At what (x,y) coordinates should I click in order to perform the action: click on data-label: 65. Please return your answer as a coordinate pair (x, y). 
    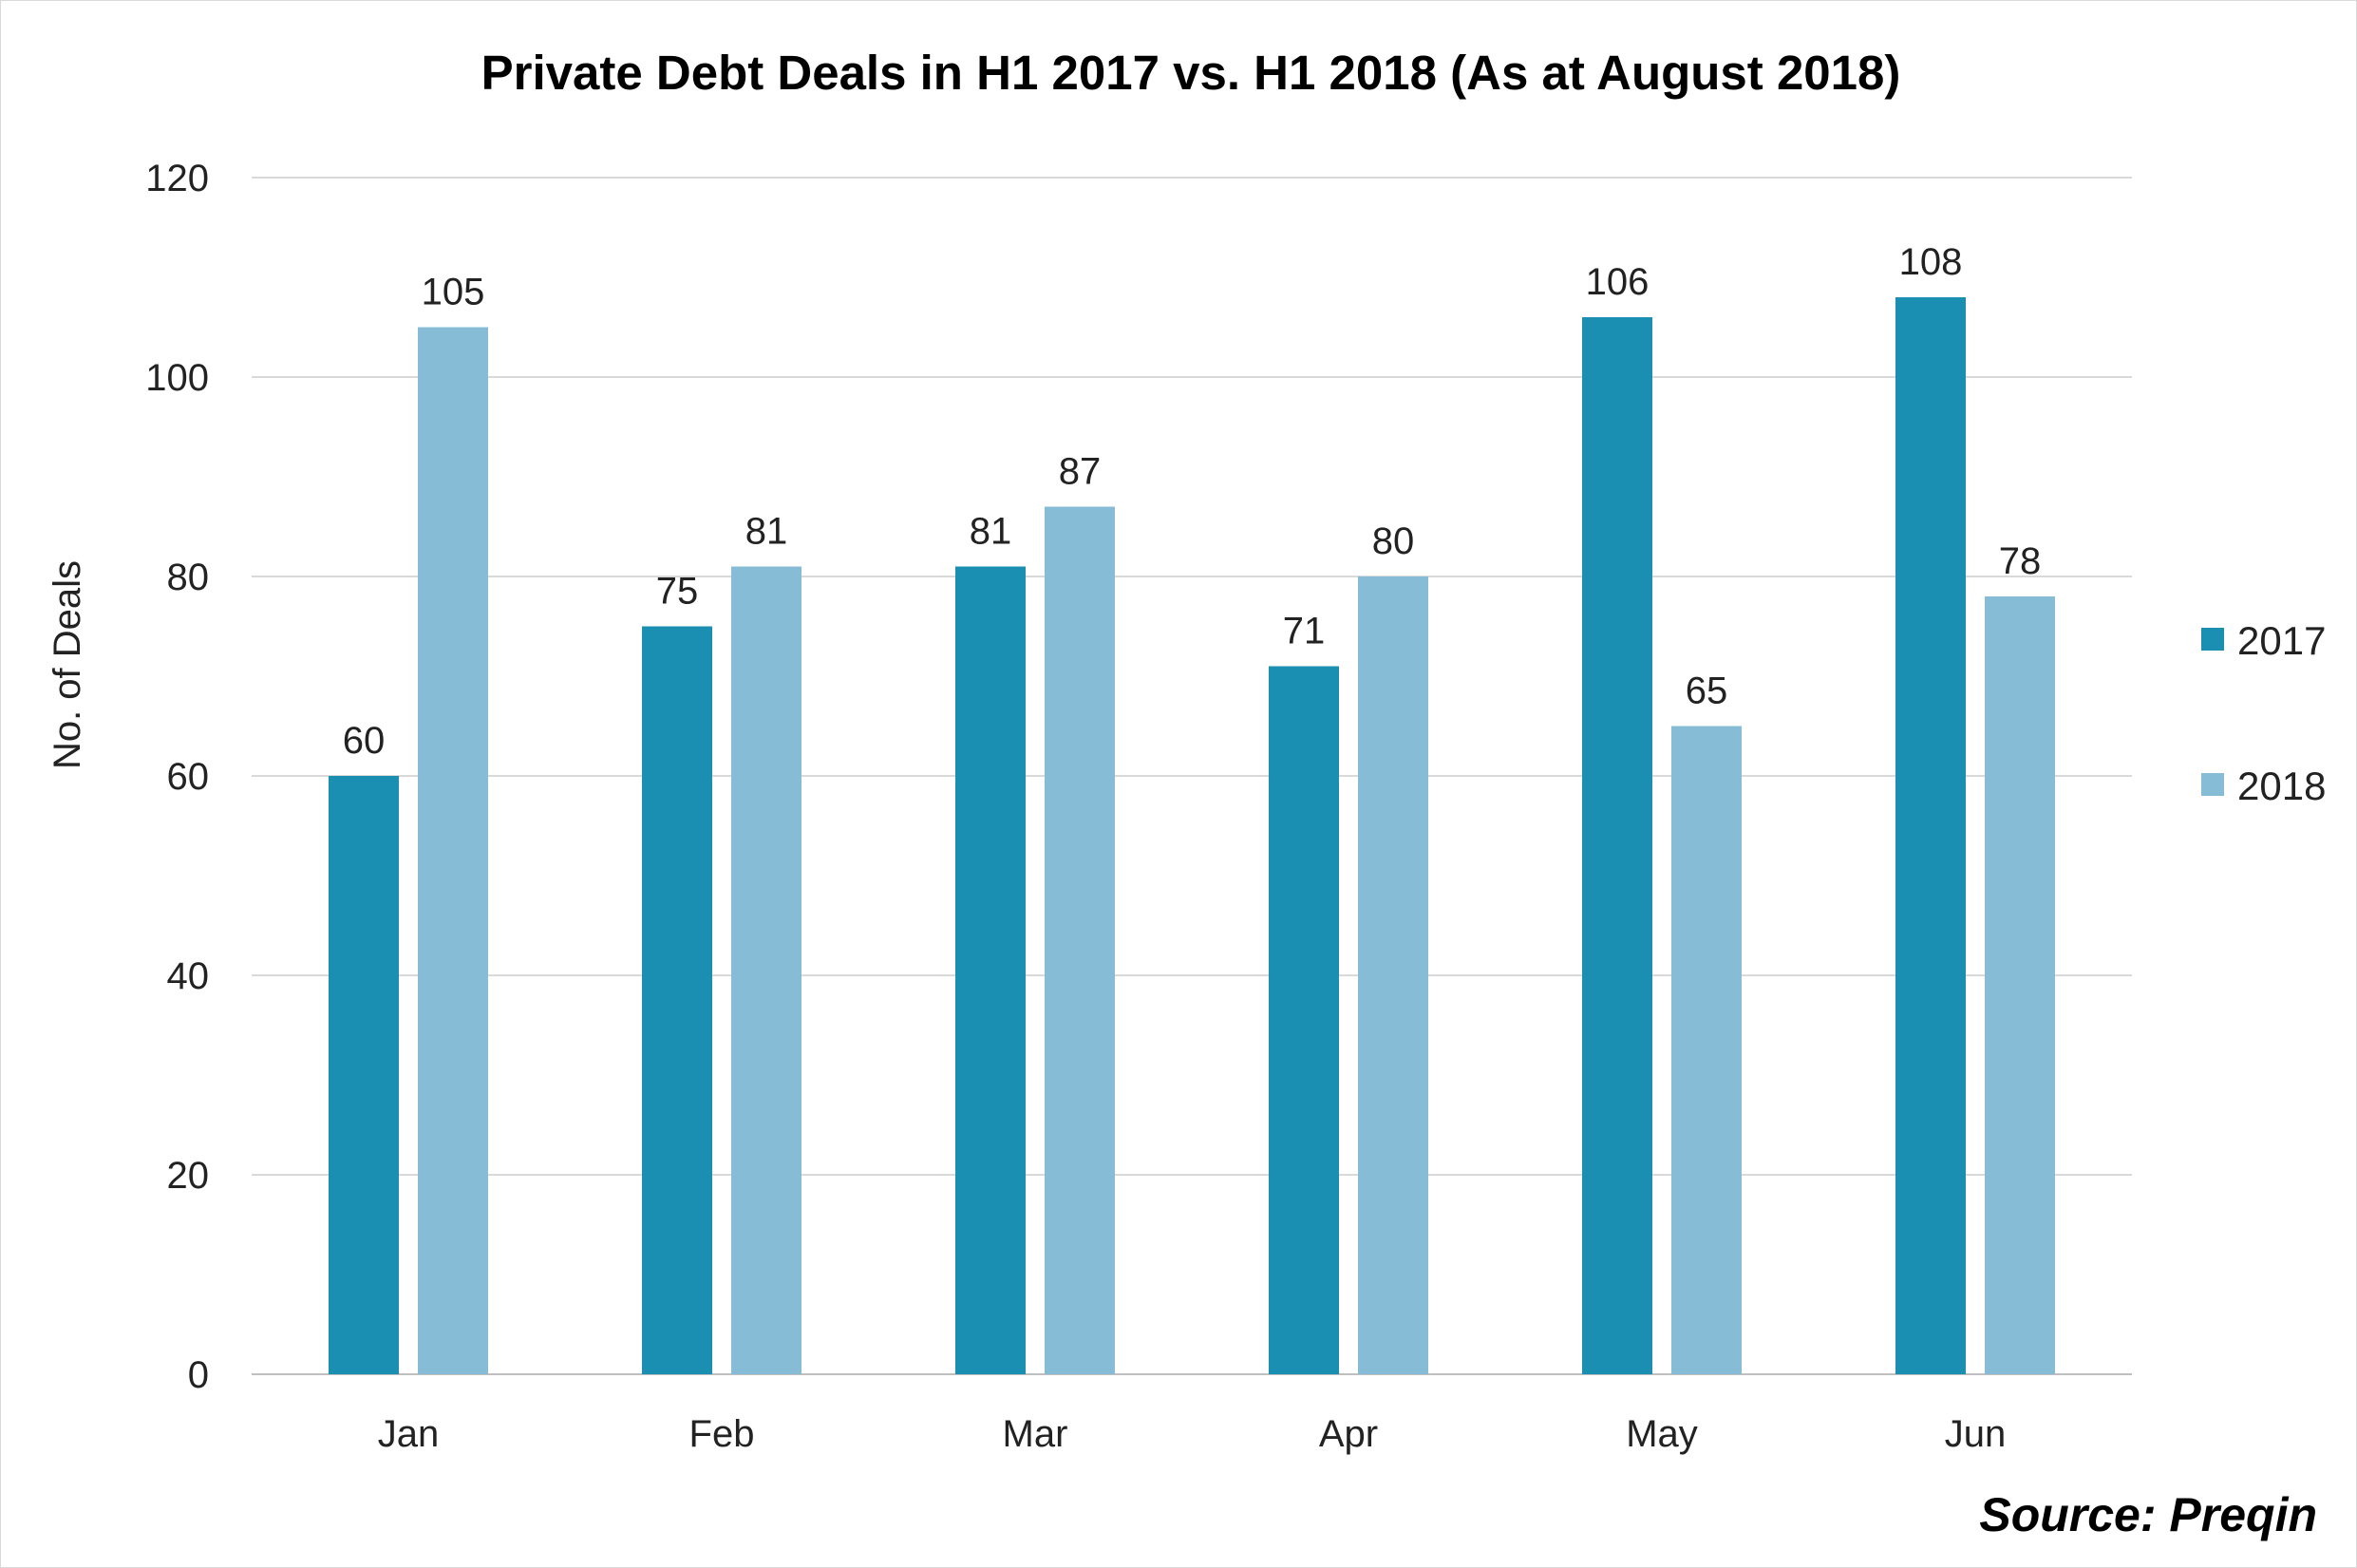
    Looking at the image, I should click on (1707, 691).